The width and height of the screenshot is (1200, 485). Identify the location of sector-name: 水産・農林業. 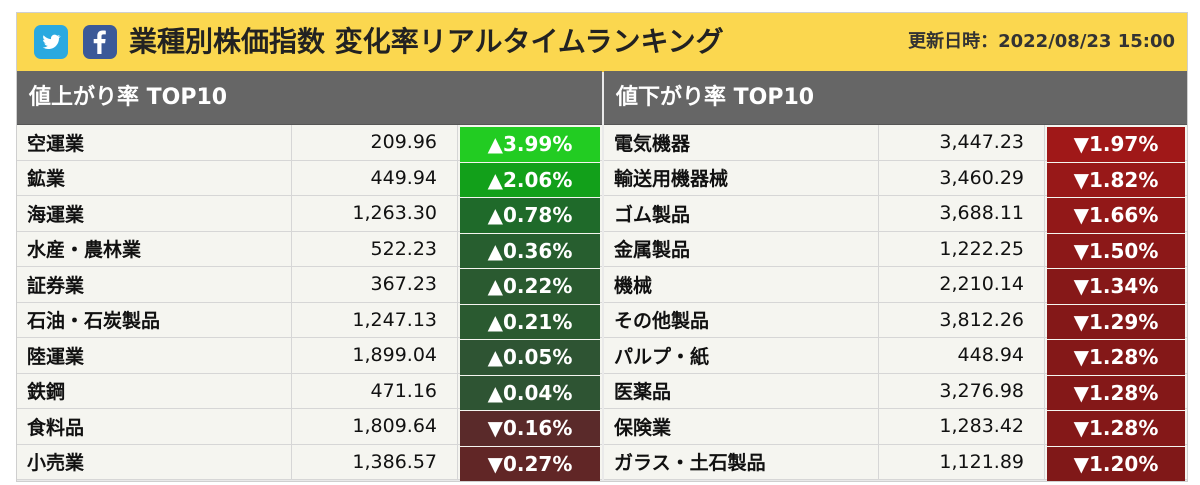
(154, 248).